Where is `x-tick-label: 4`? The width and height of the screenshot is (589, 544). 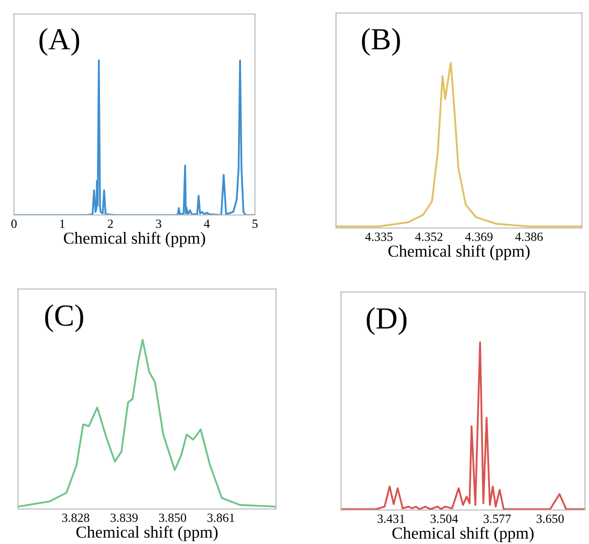 x-tick-label: 4 is located at coordinates (207, 224).